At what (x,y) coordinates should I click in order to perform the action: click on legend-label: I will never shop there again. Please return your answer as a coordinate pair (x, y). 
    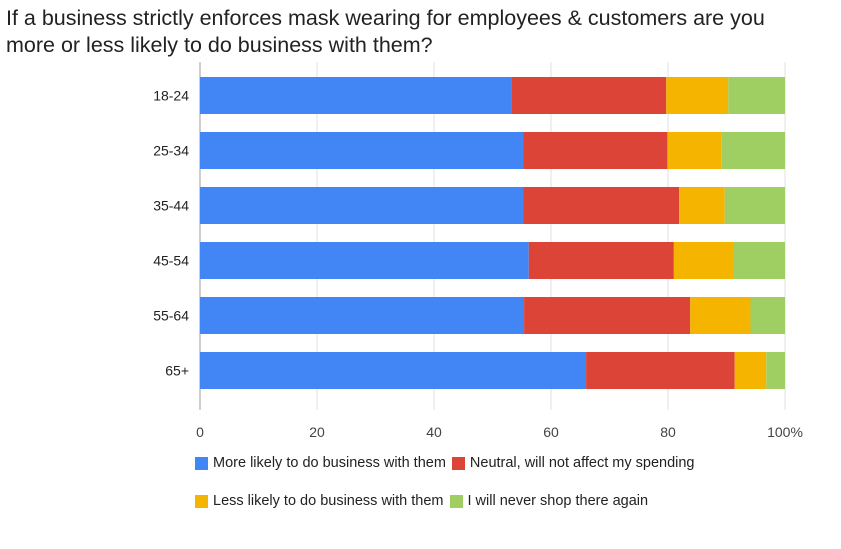
    Looking at the image, I should click on (558, 501).